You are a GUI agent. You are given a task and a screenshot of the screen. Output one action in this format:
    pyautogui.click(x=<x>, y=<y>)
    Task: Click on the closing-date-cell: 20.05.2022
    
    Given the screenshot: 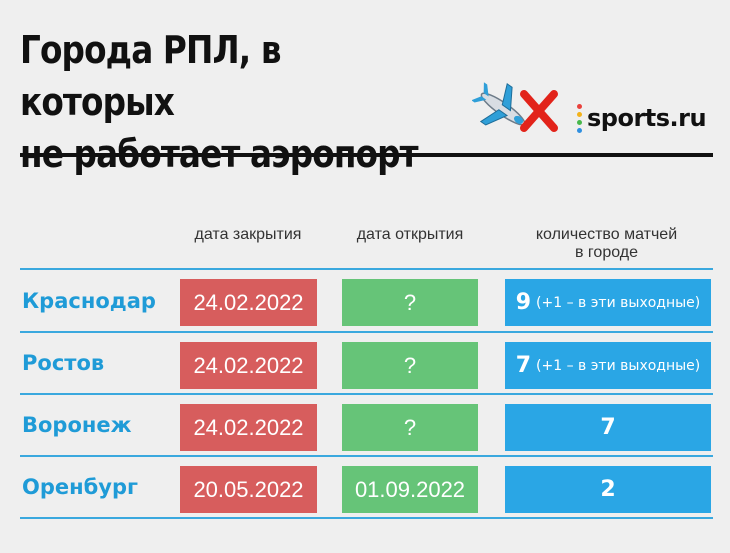 What is the action you would take?
    pyautogui.click(x=248, y=489)
    